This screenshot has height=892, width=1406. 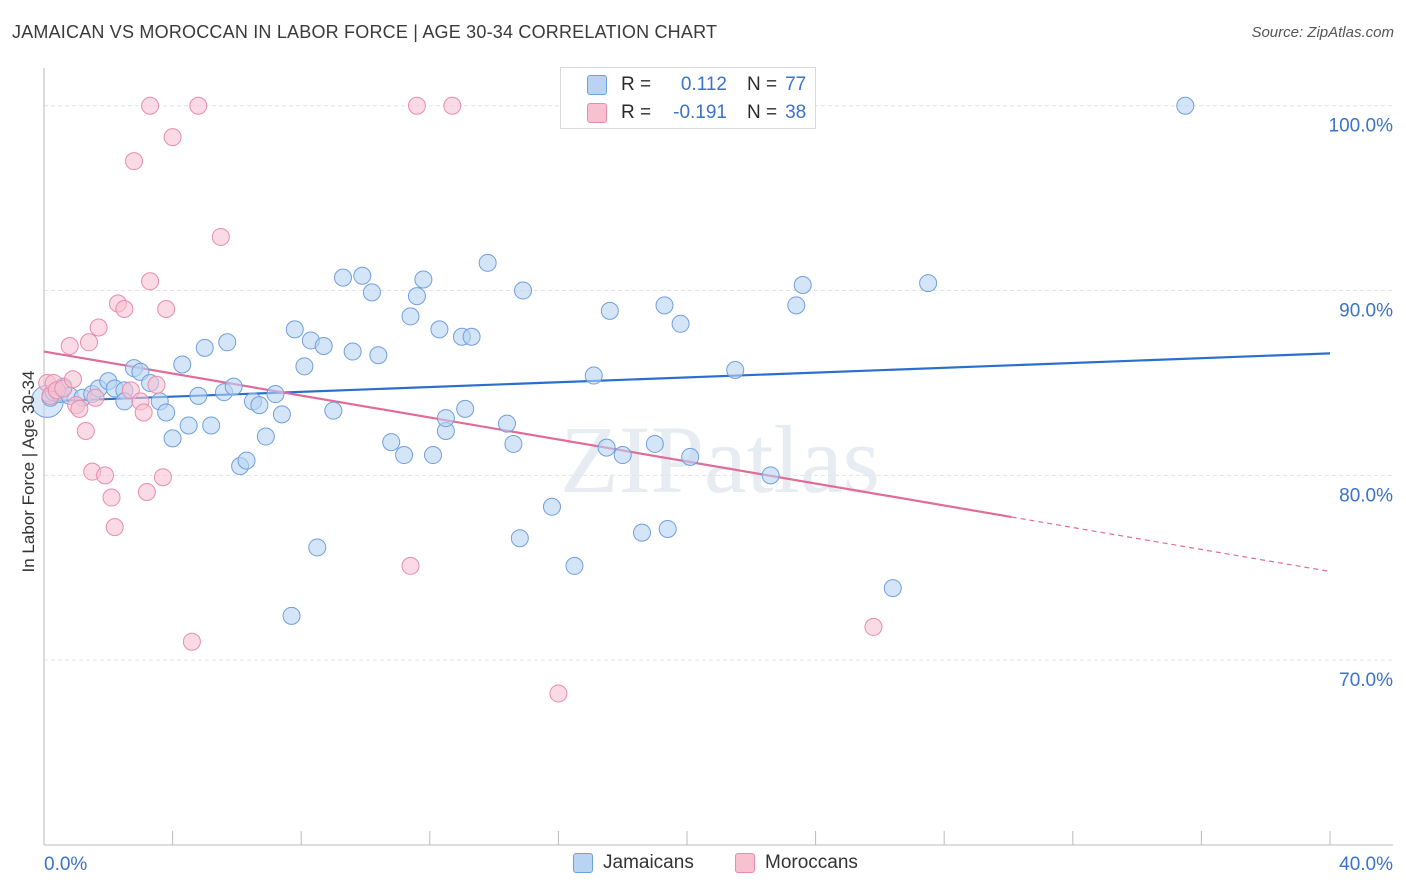 What do you see at coordinates (1361, 126) in the screenshot?
I see `y-tick-label: 100.0%` at bounding box center [1361, 126].